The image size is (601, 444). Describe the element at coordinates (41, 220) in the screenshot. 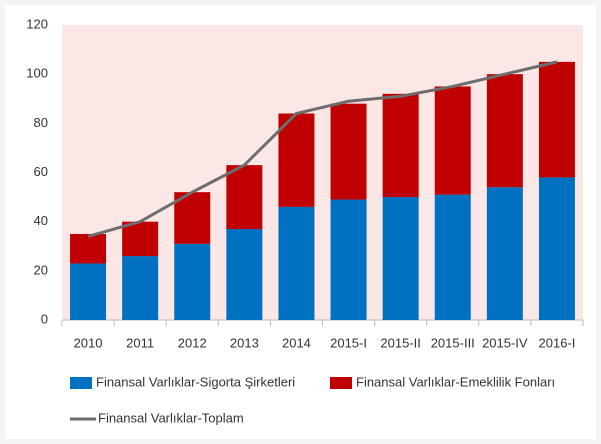

I see `y-tick-label: 40` at that location.